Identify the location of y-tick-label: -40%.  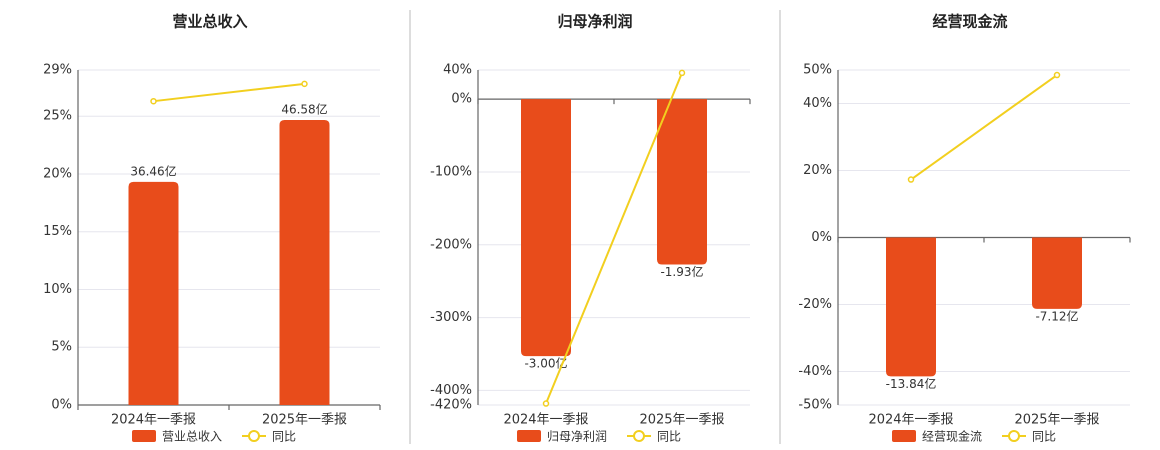
(815, 371).